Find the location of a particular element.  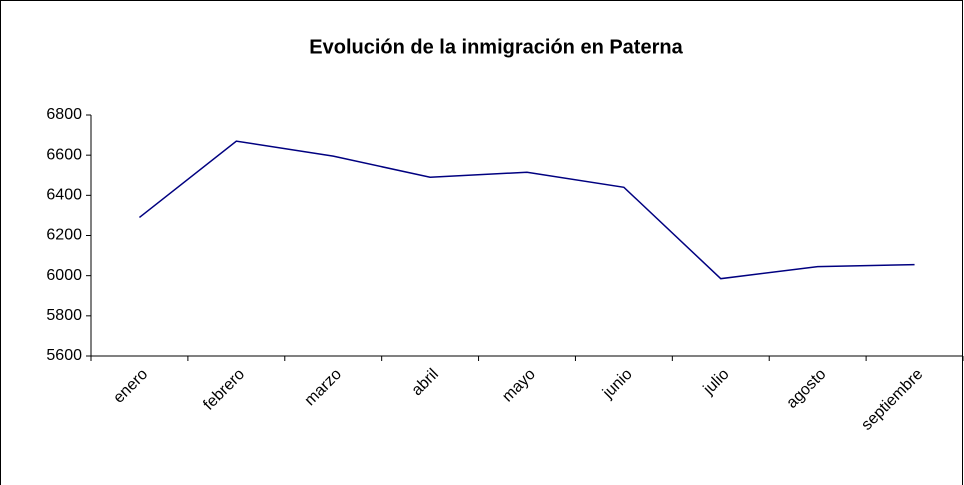

y-tick-label: 6000 is located at coordinates (64, 275).